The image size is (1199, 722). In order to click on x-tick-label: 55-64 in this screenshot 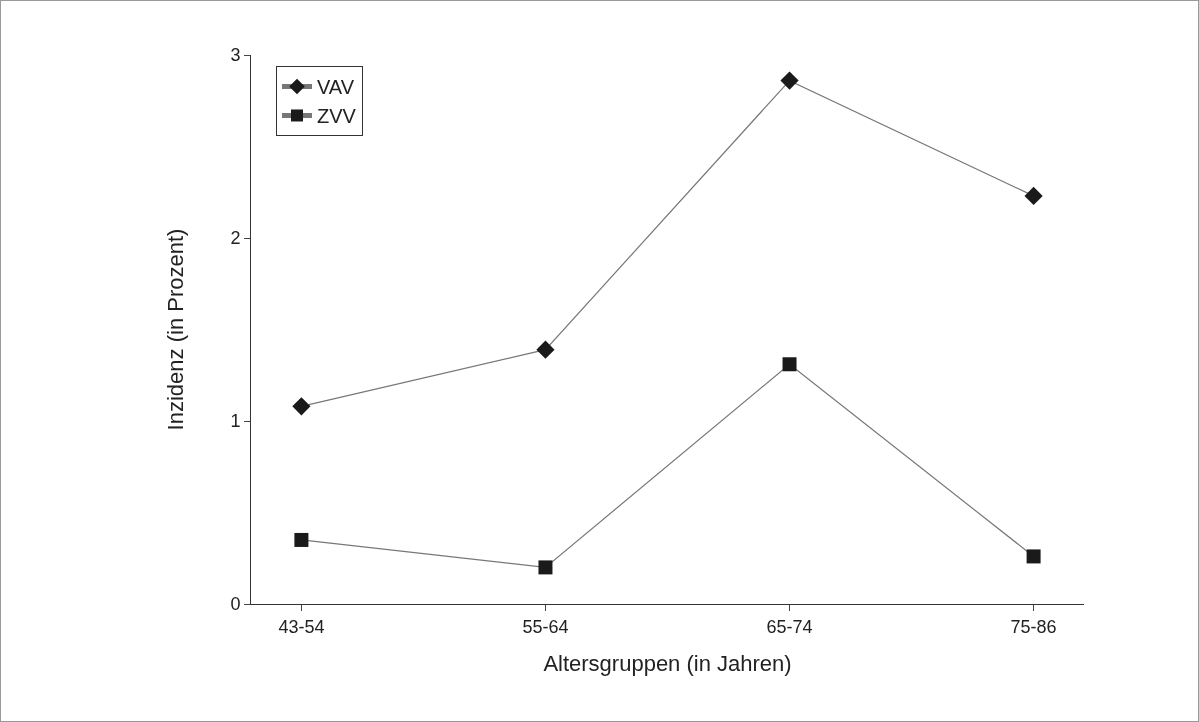, I will do `click(545, 626)`.